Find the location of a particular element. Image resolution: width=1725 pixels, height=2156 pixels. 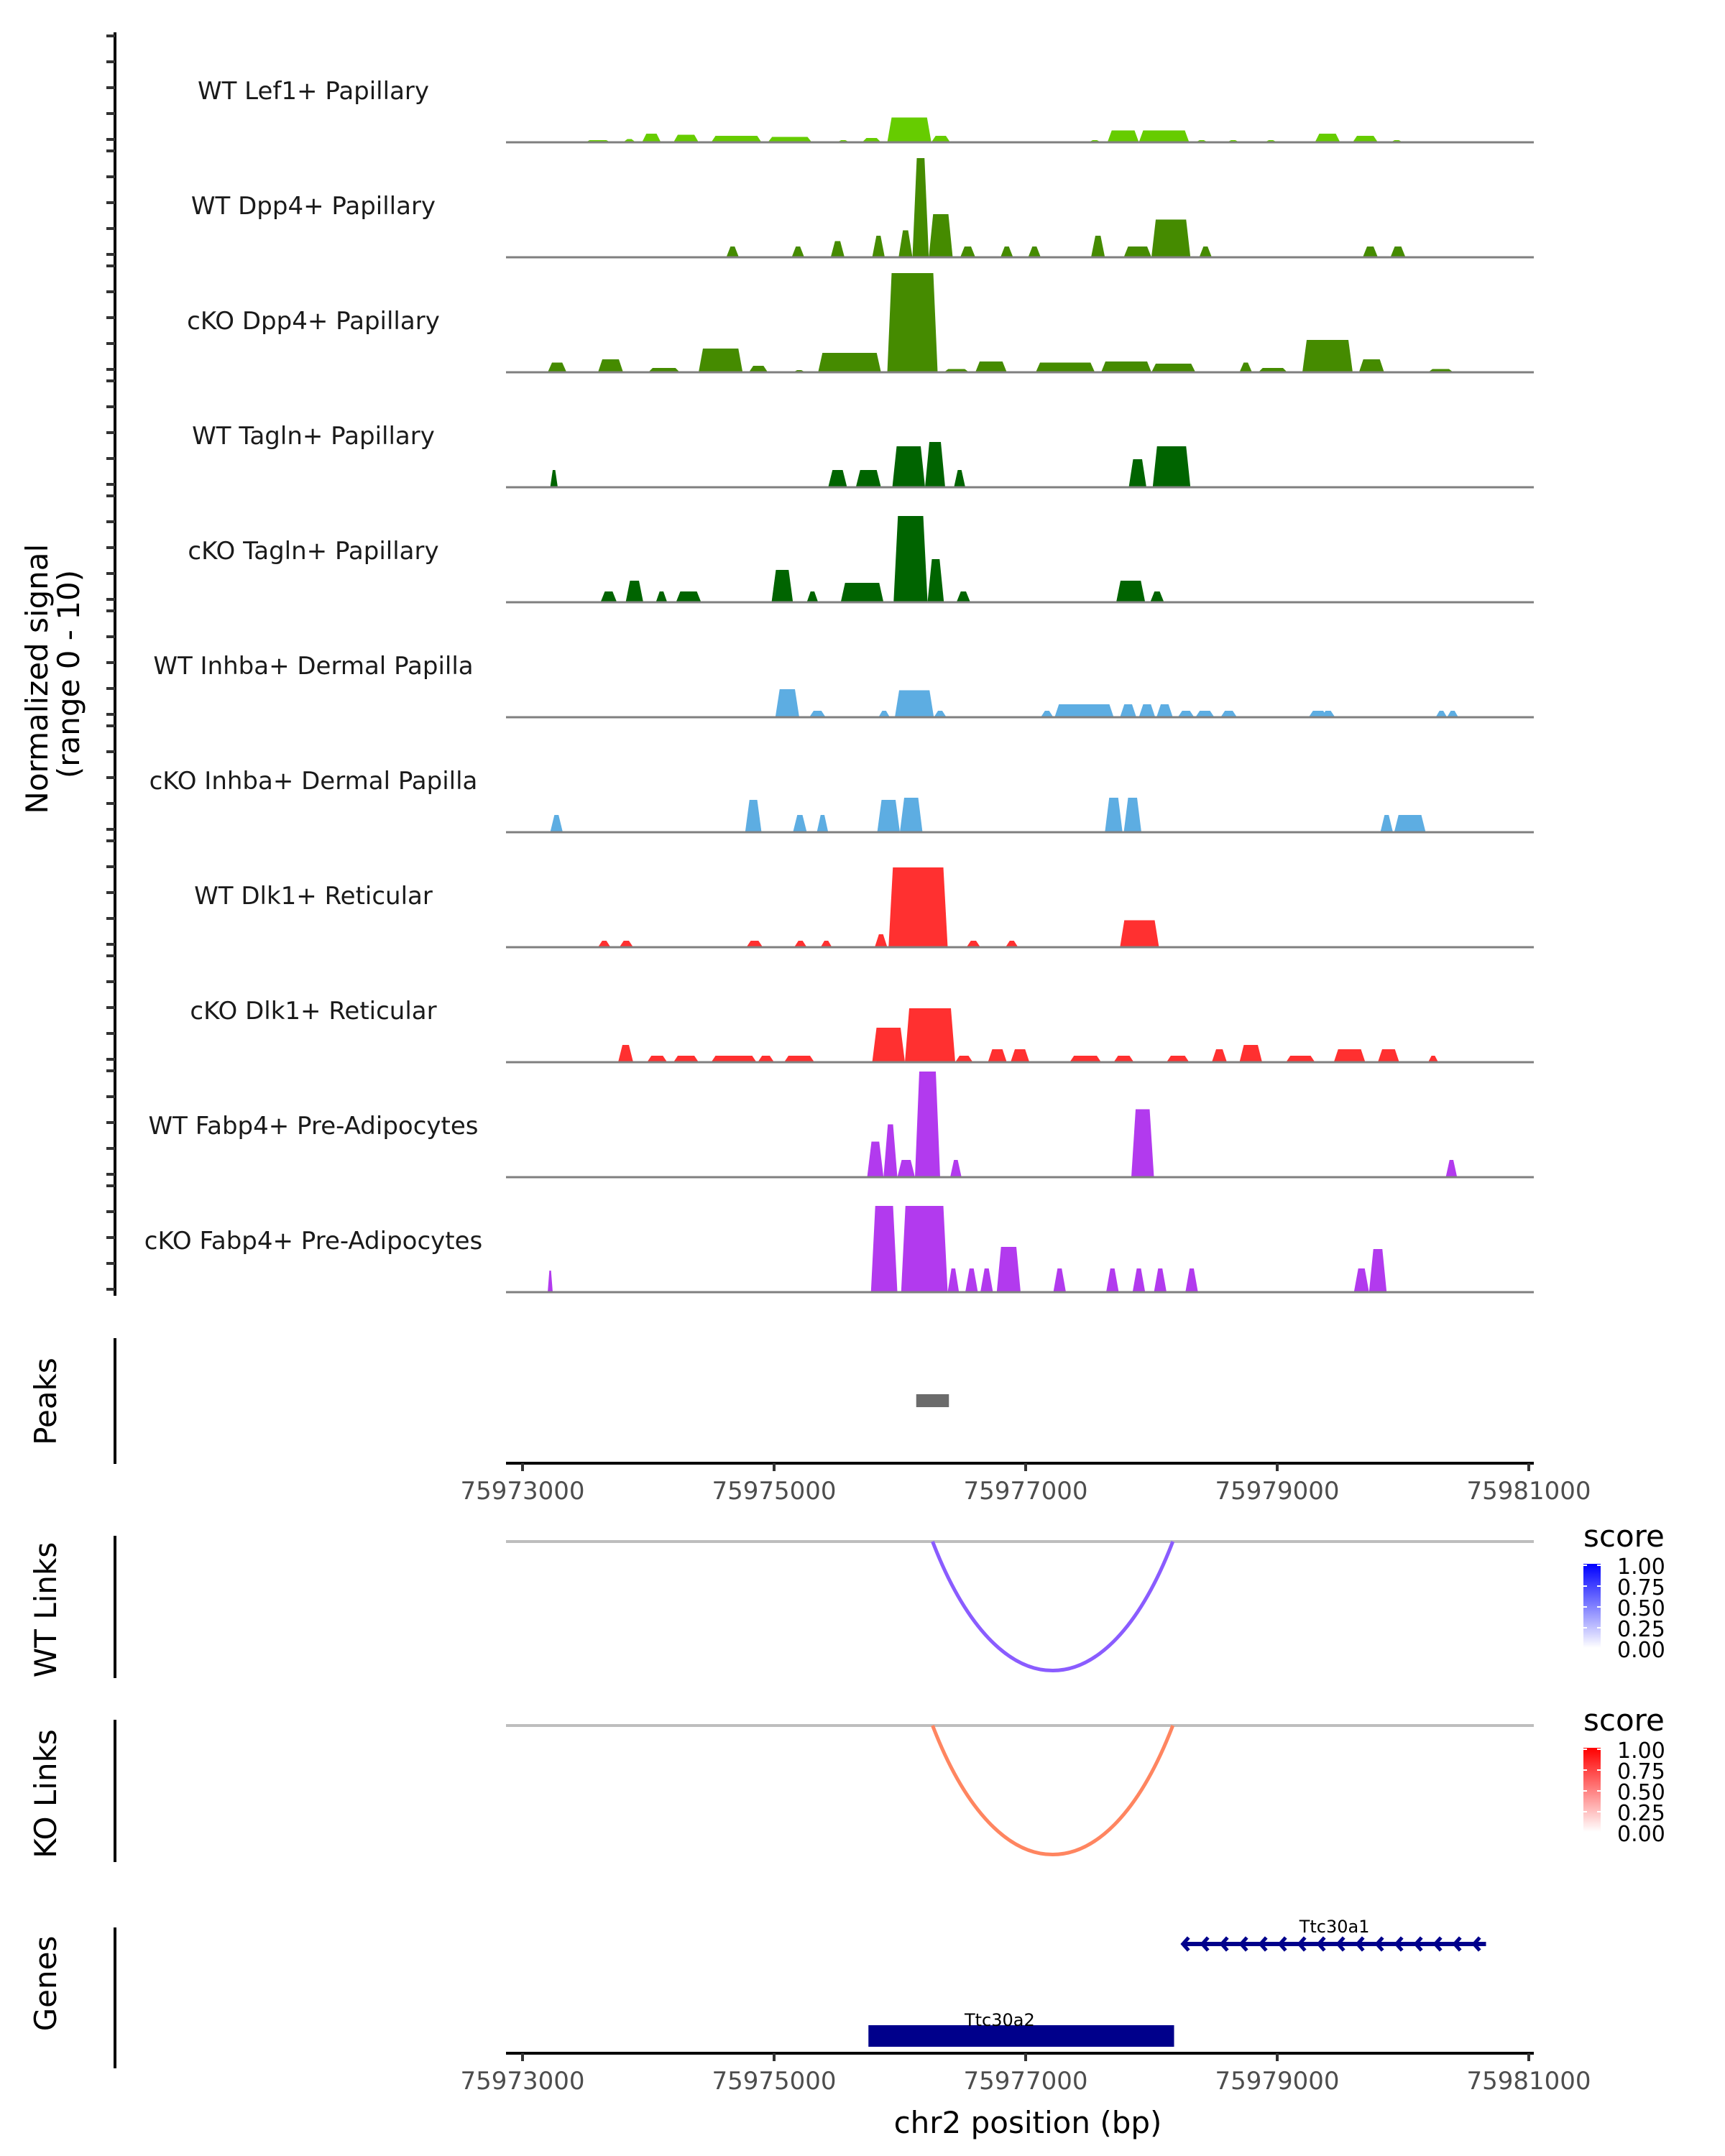

legend-title: score is located at coordinates (1624, 1537).